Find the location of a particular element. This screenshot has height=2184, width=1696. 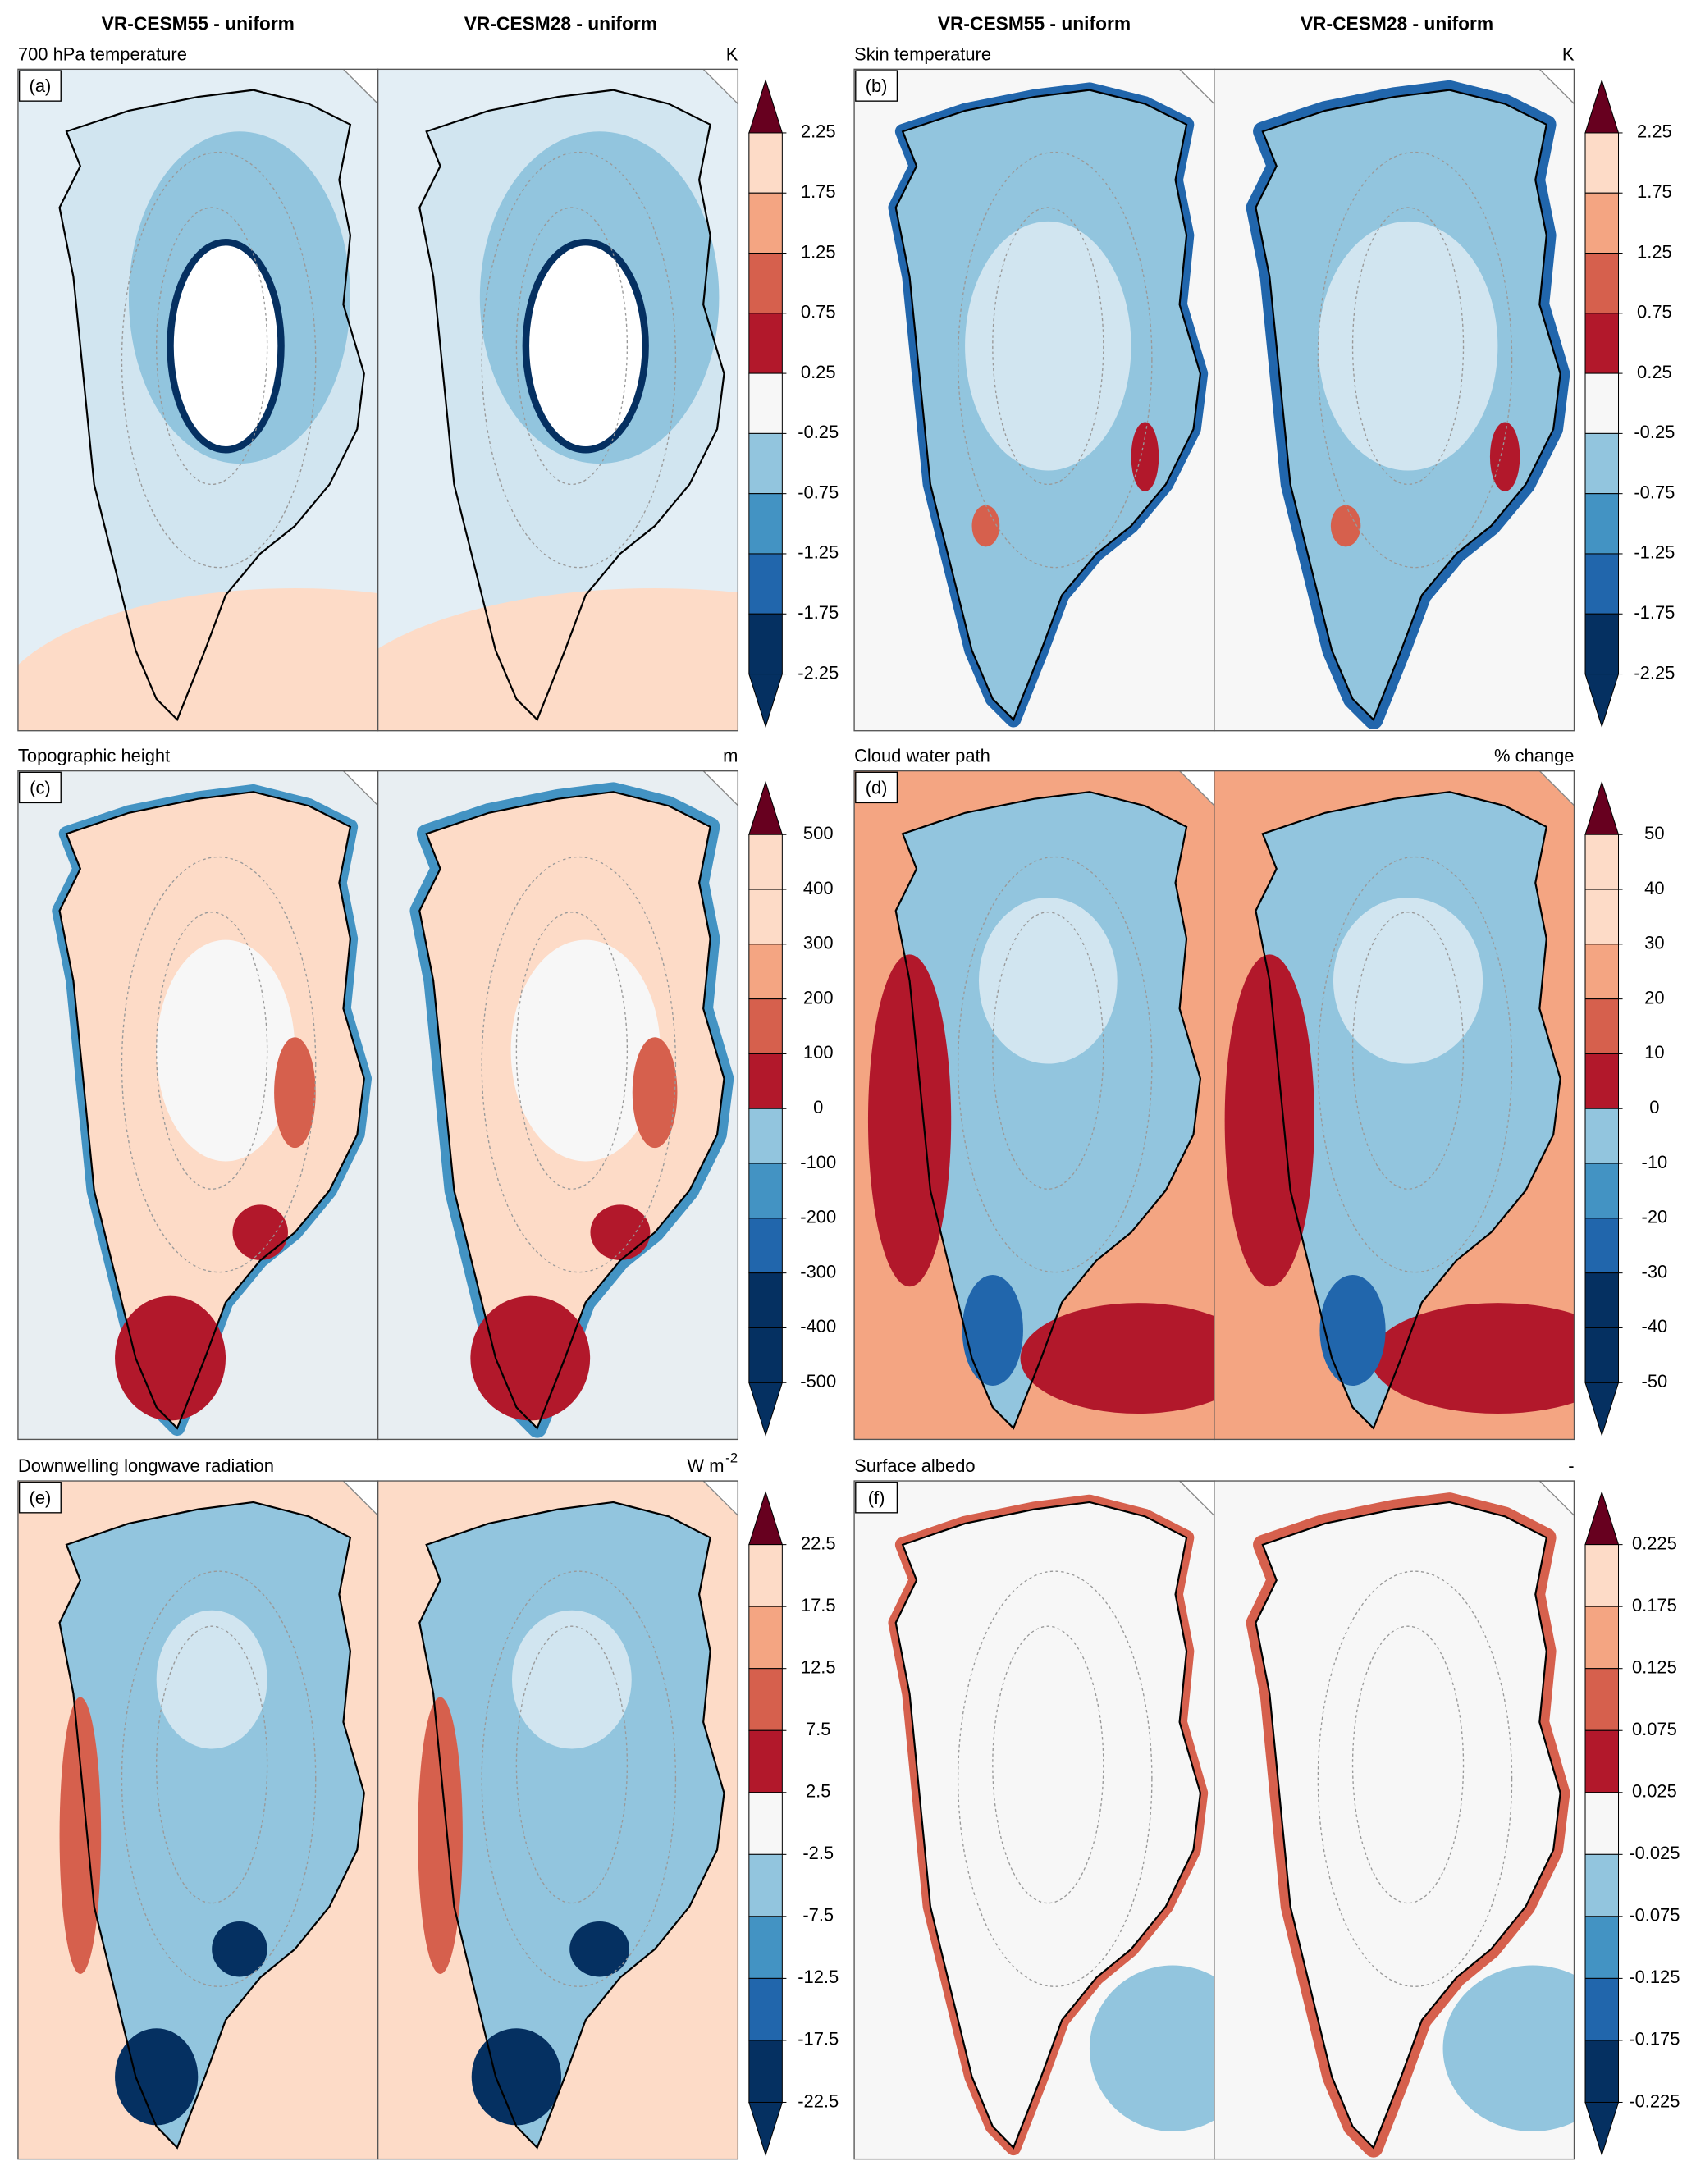

units: W m is located at coordinates (705, 1465).